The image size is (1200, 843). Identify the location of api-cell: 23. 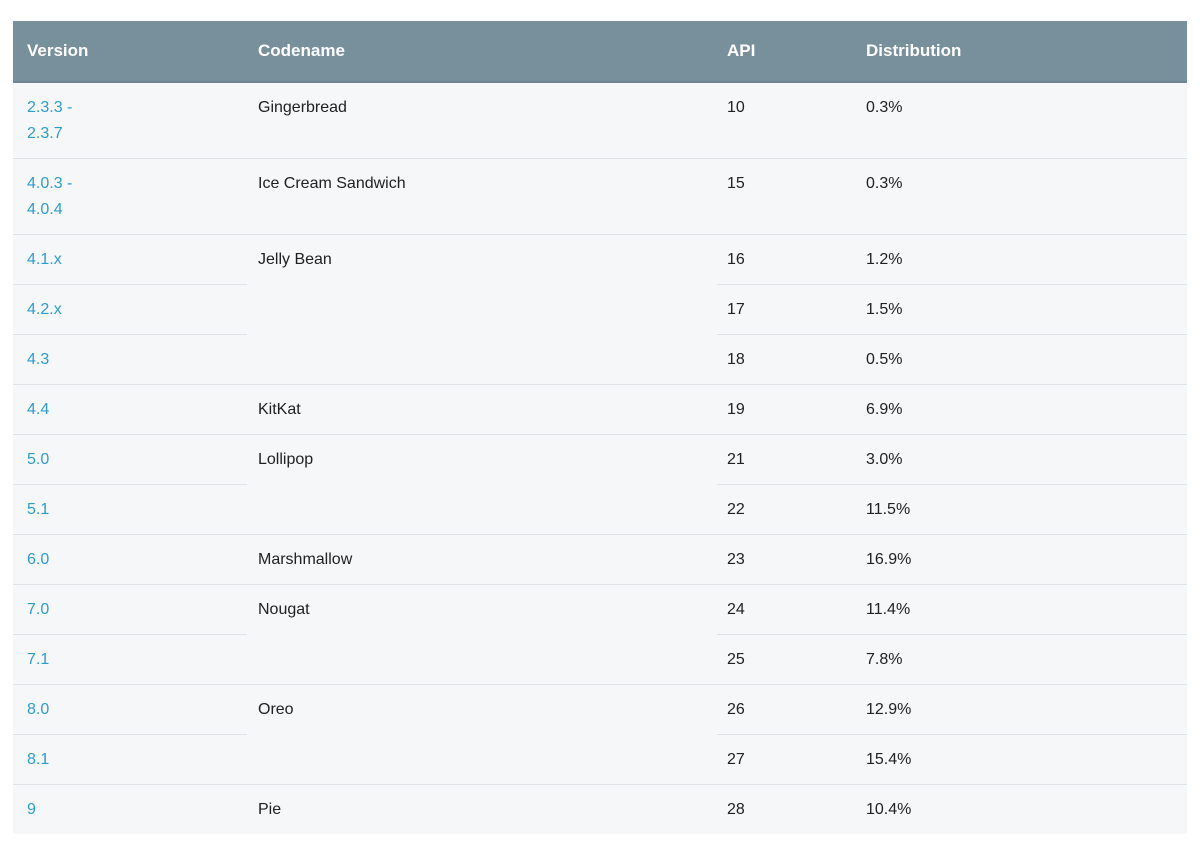
(786, 559).